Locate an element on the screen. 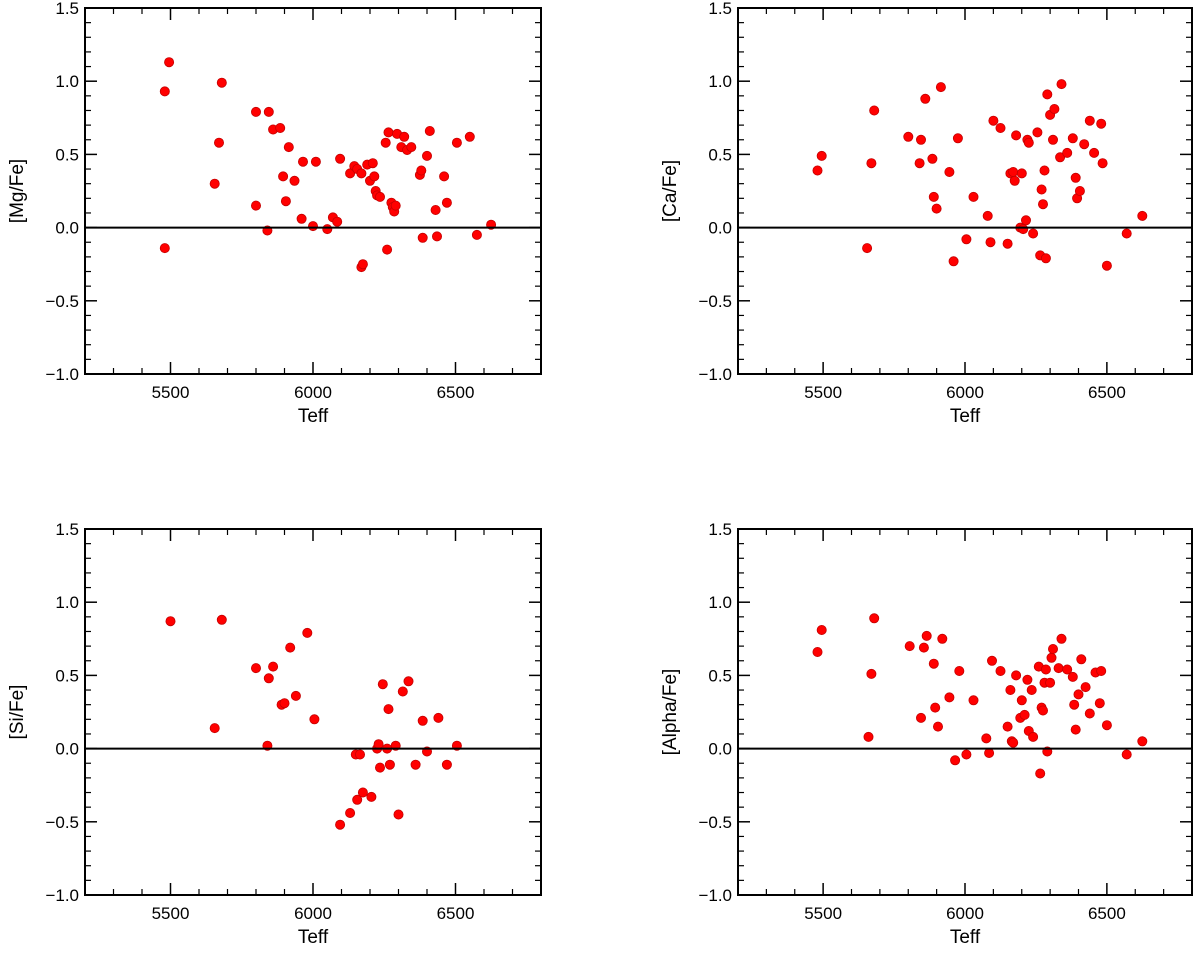  y-tick-label: 1.5 is located at coordinates (720, 529).